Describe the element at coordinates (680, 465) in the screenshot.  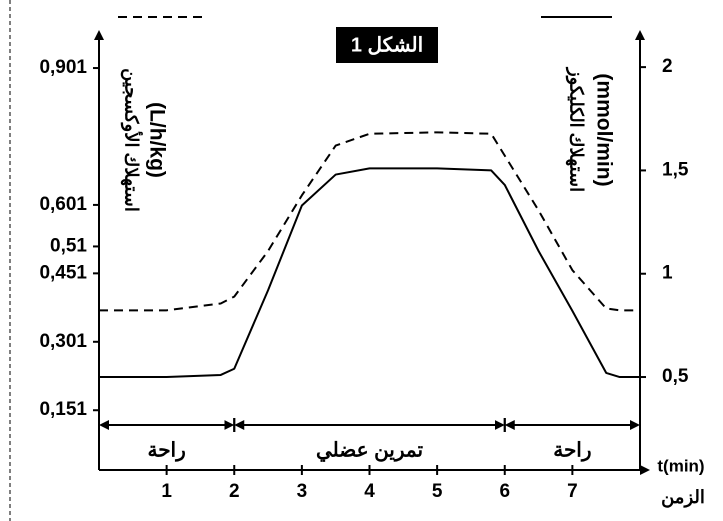
I see `x-axis-label: t(min)` at that location.